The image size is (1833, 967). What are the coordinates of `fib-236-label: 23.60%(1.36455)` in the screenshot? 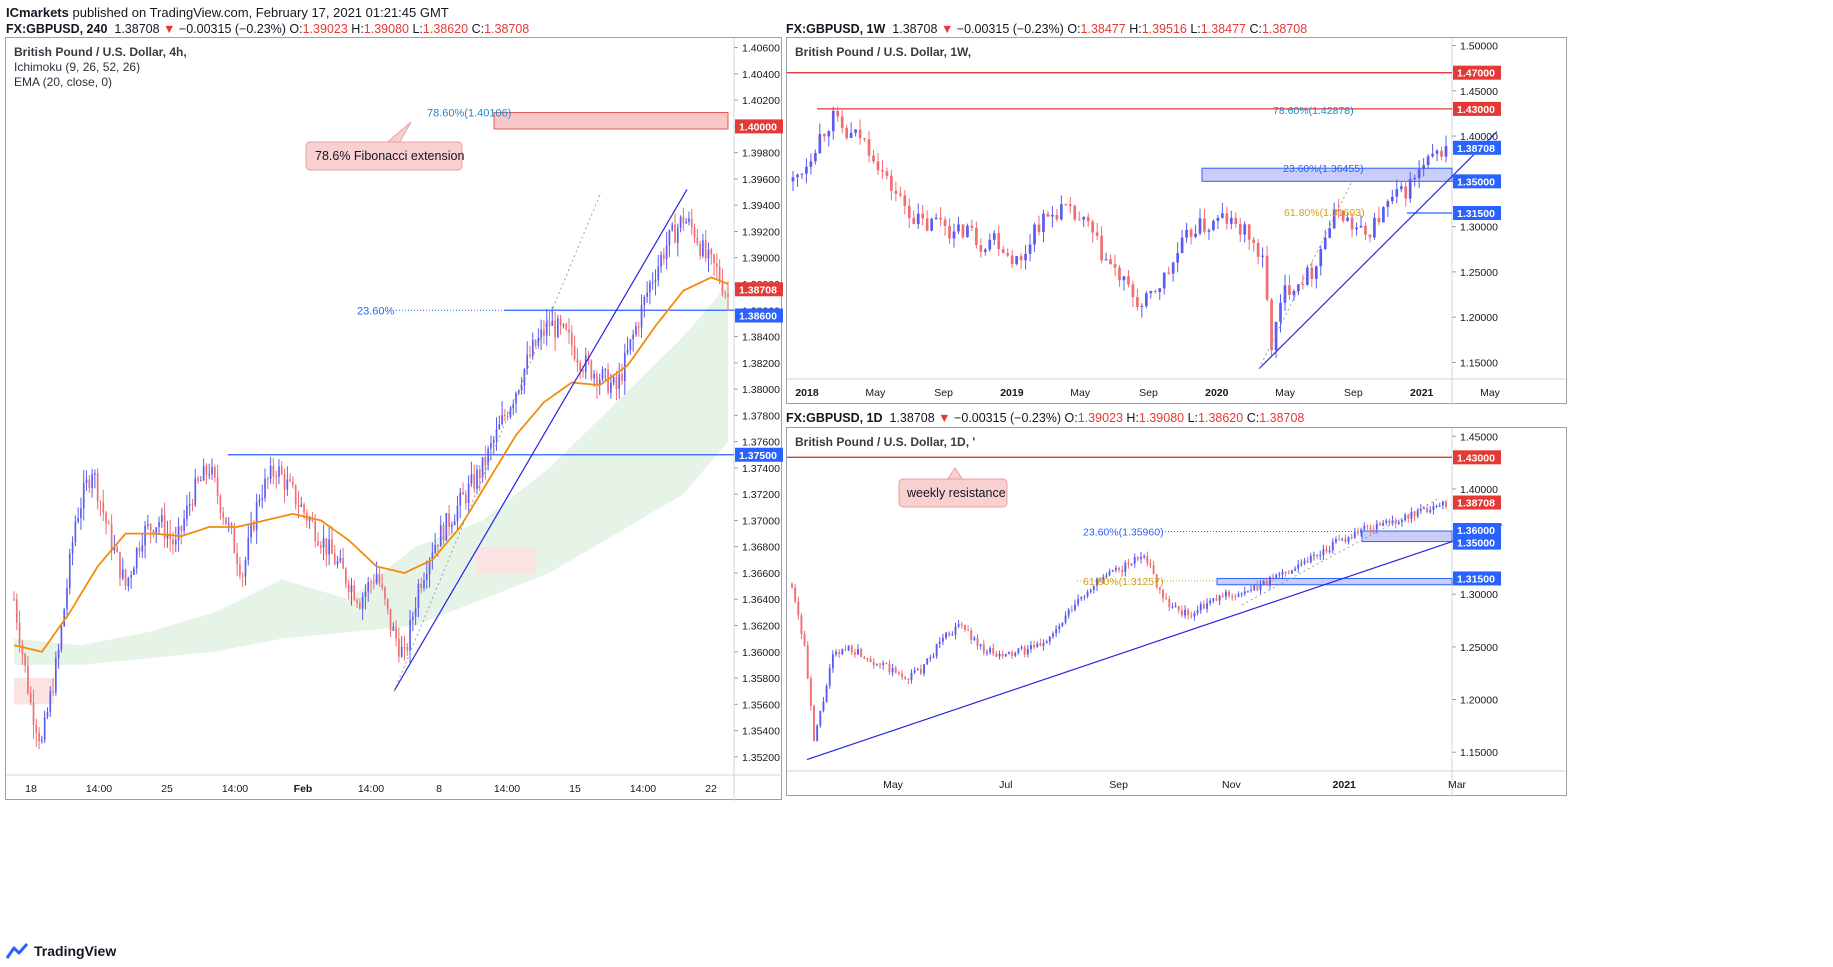 It's located at (1323, 169).